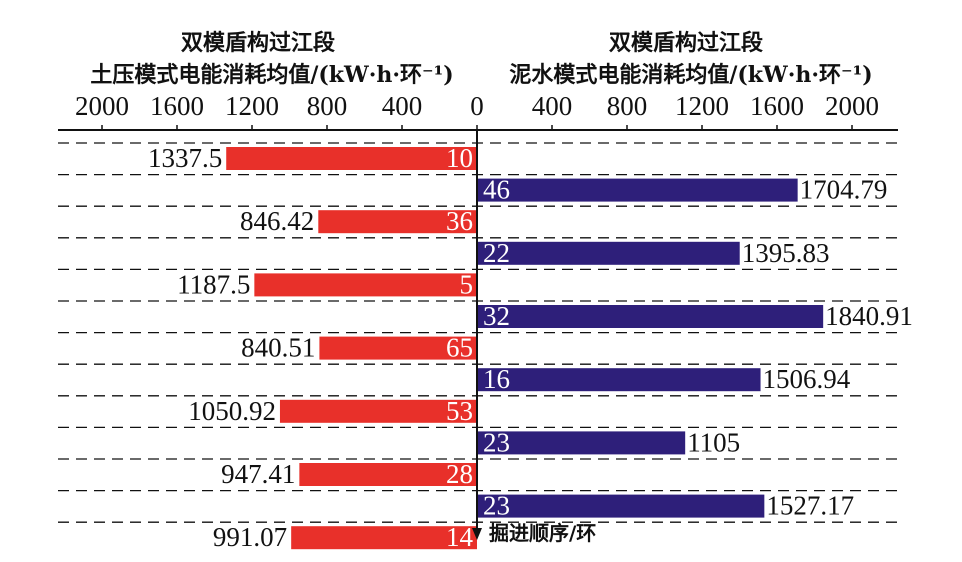 This screenshot has height=562, width=962. What do you see at coordinates (459, 158) in the screenshot?
I see `left-bar-count-label: 10` at bounding box center [459, 158].